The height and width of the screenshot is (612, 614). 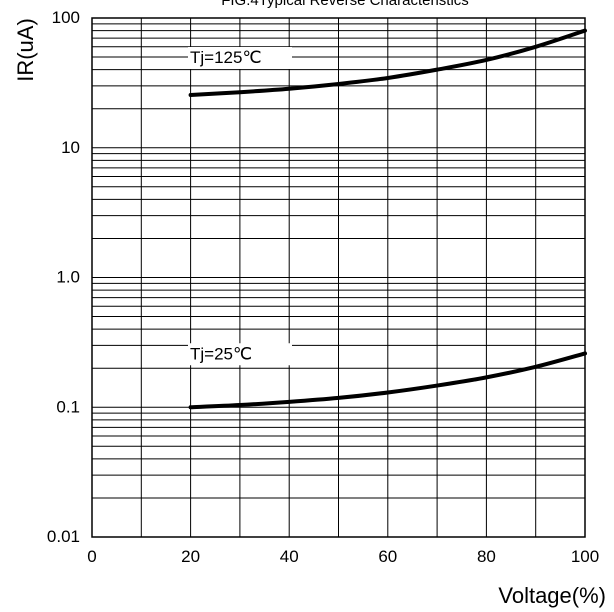 What do you see at coordinates (345, 4) in the screenshot?
I see `chart-title: FIG.4Typical Reverse Characteristics` at bounding box center [345, 4].